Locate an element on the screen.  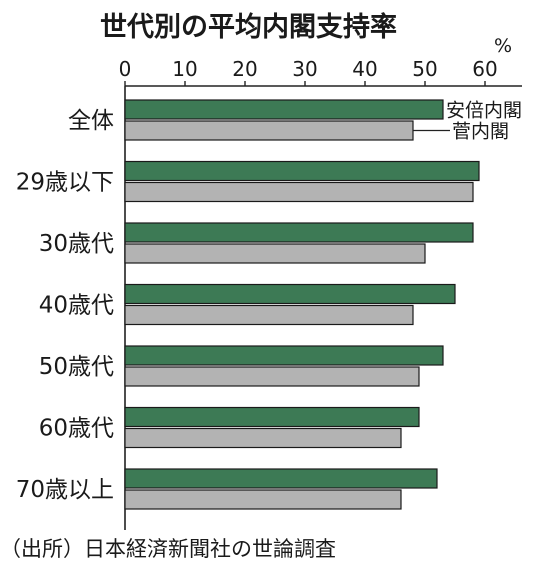
category-label: 60歳代 is located at coordinates (76, 429).